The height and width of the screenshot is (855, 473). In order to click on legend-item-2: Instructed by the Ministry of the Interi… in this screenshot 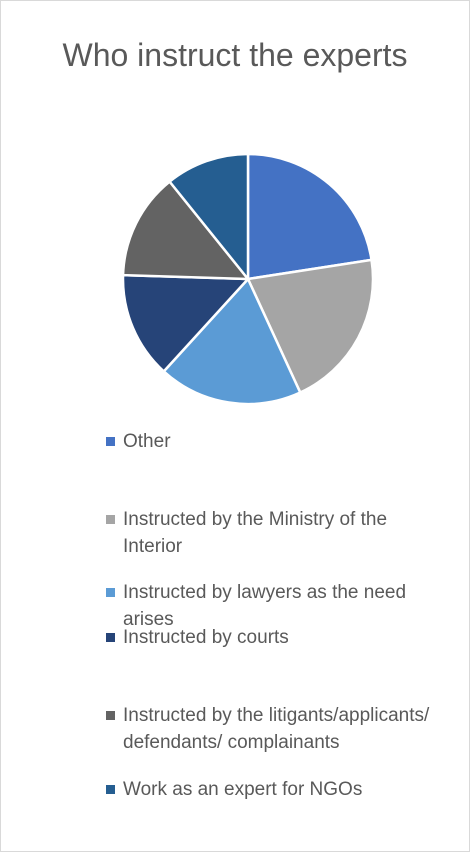, I will do `click(271, 533)`.